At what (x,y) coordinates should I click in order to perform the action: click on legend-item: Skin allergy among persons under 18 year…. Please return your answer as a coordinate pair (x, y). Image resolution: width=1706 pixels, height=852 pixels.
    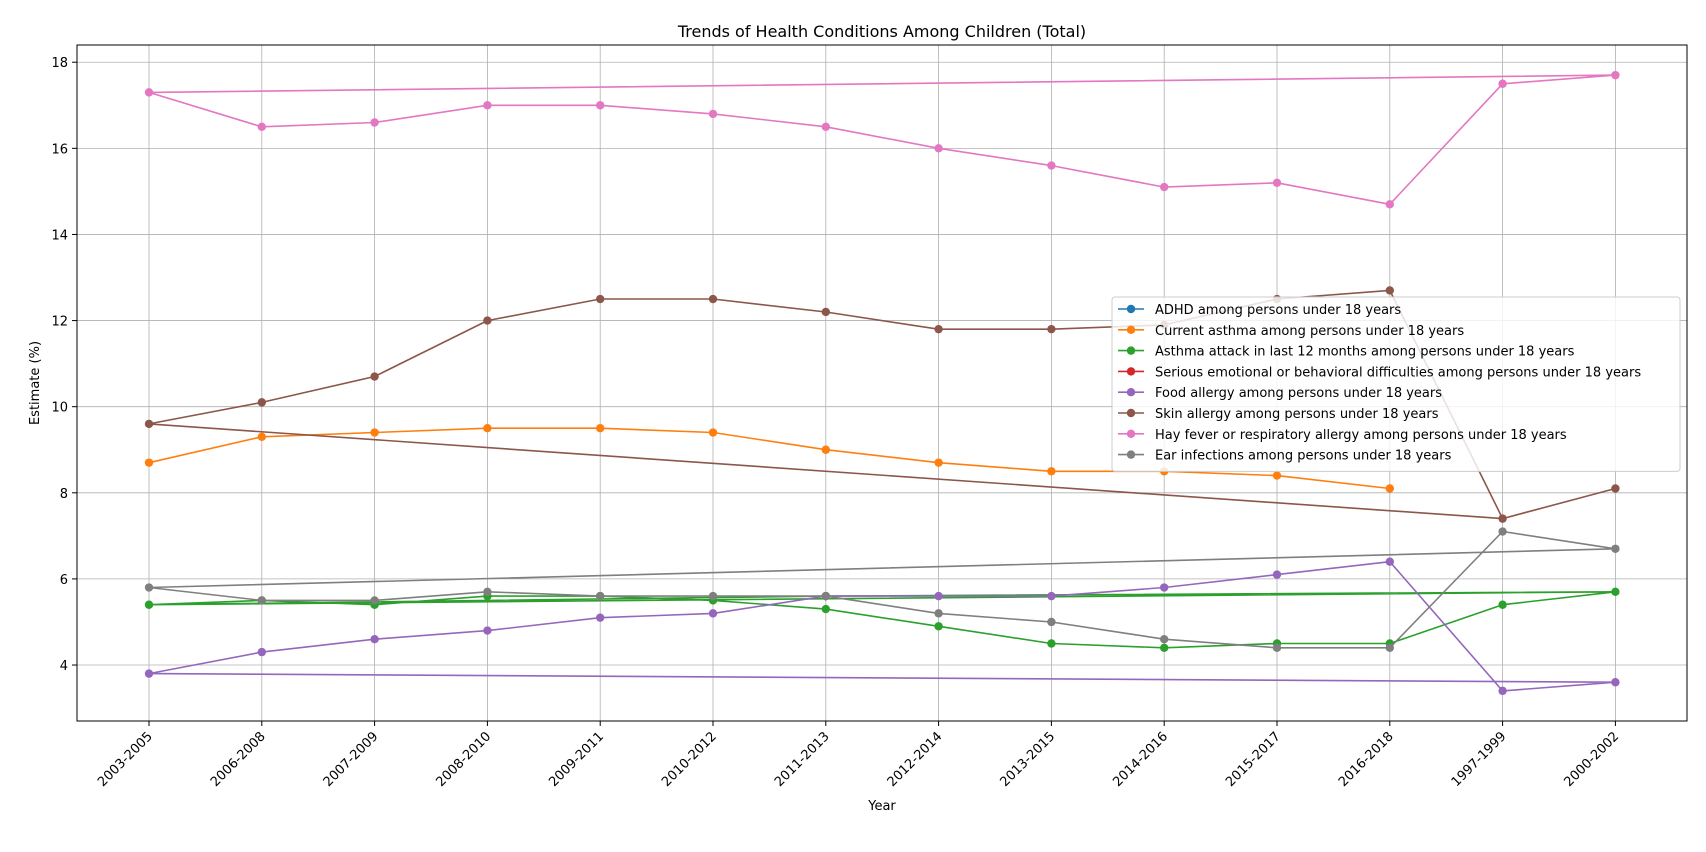
    Looking at the image, I should click on (1278, 414).